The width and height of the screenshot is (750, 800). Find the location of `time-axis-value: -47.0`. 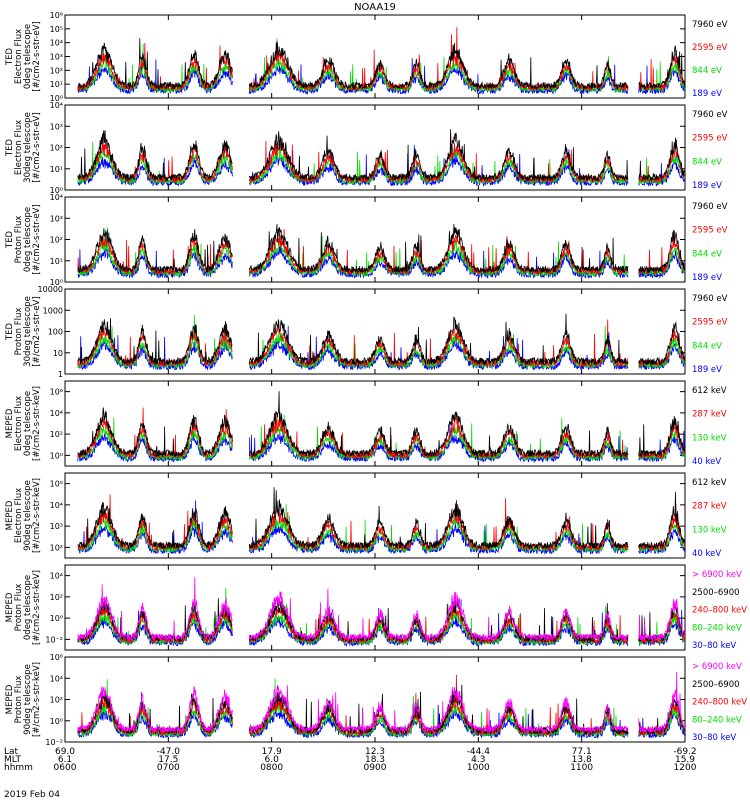

time-axis-value: -47.0 is located at coordinates (169, 752).